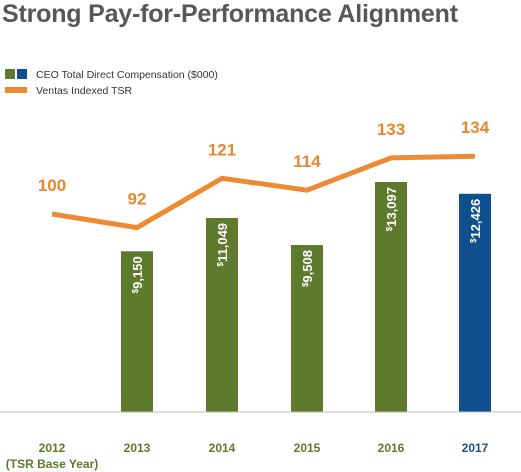 Image resolution: width=521 pixels, height=472 pixels. What do you see at coordinates (52, 185) in the screenshot?
I see `tsr-label-2012: 100` at bounding box center [52, 185].